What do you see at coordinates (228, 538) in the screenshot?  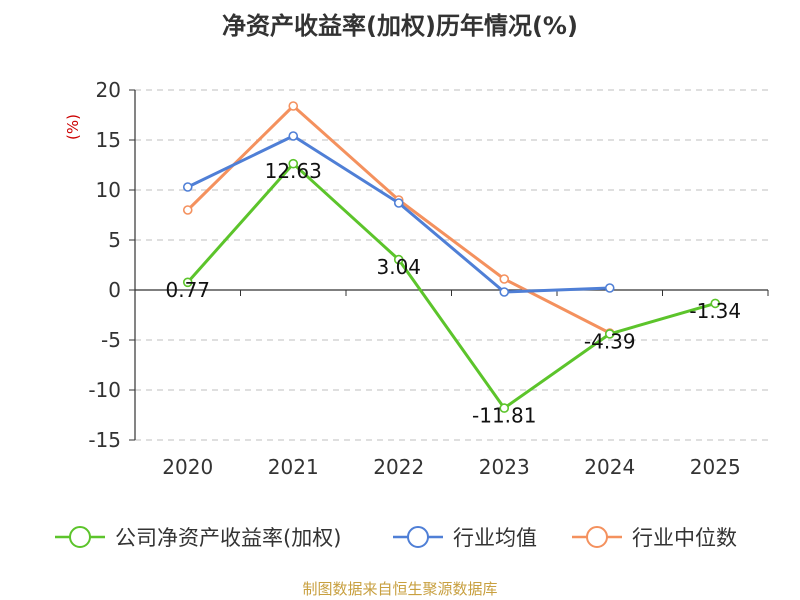 I see `legend-label: 公司净资产收益率(加权)` at bounding box center [228, 538].